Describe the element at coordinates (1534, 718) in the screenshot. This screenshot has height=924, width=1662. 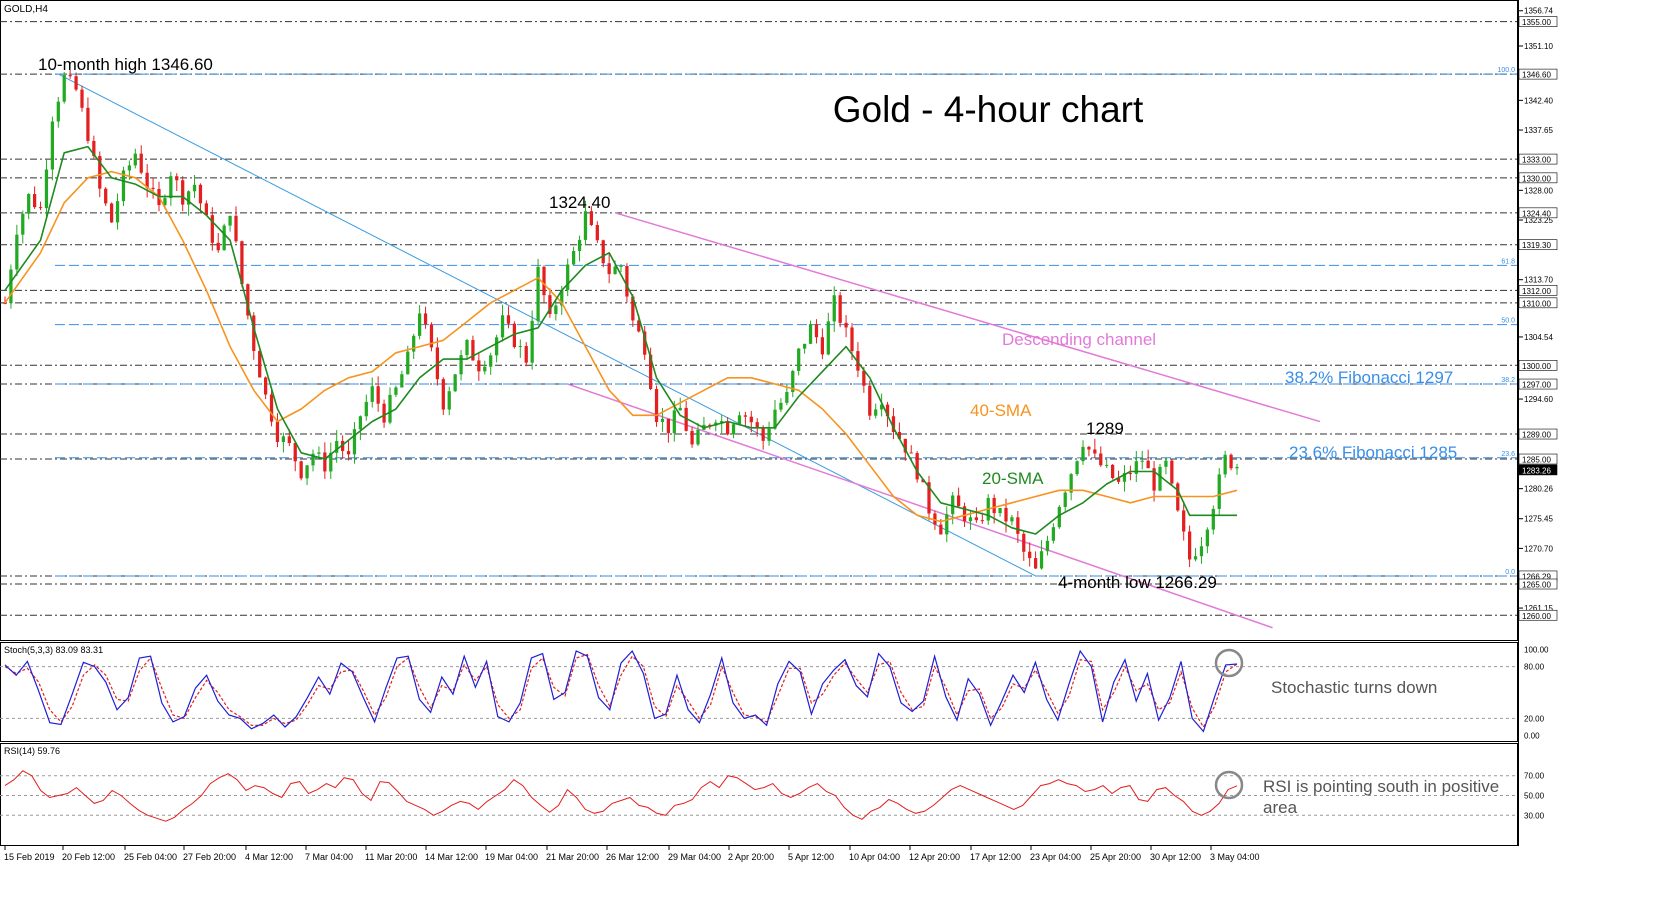
I see `stoch-tick-label: 20.00` at that location.